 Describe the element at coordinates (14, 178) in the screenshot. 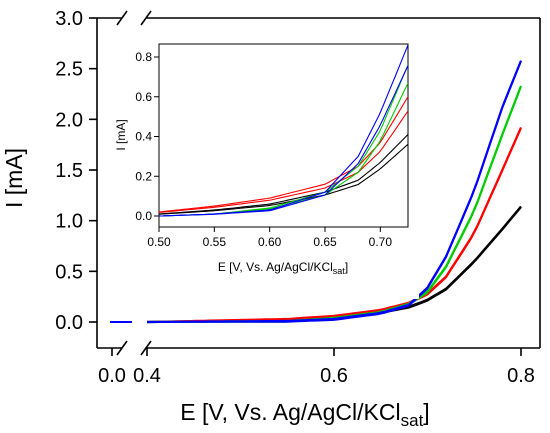

I see `main-y-axis-label: I [mA]` at that location.